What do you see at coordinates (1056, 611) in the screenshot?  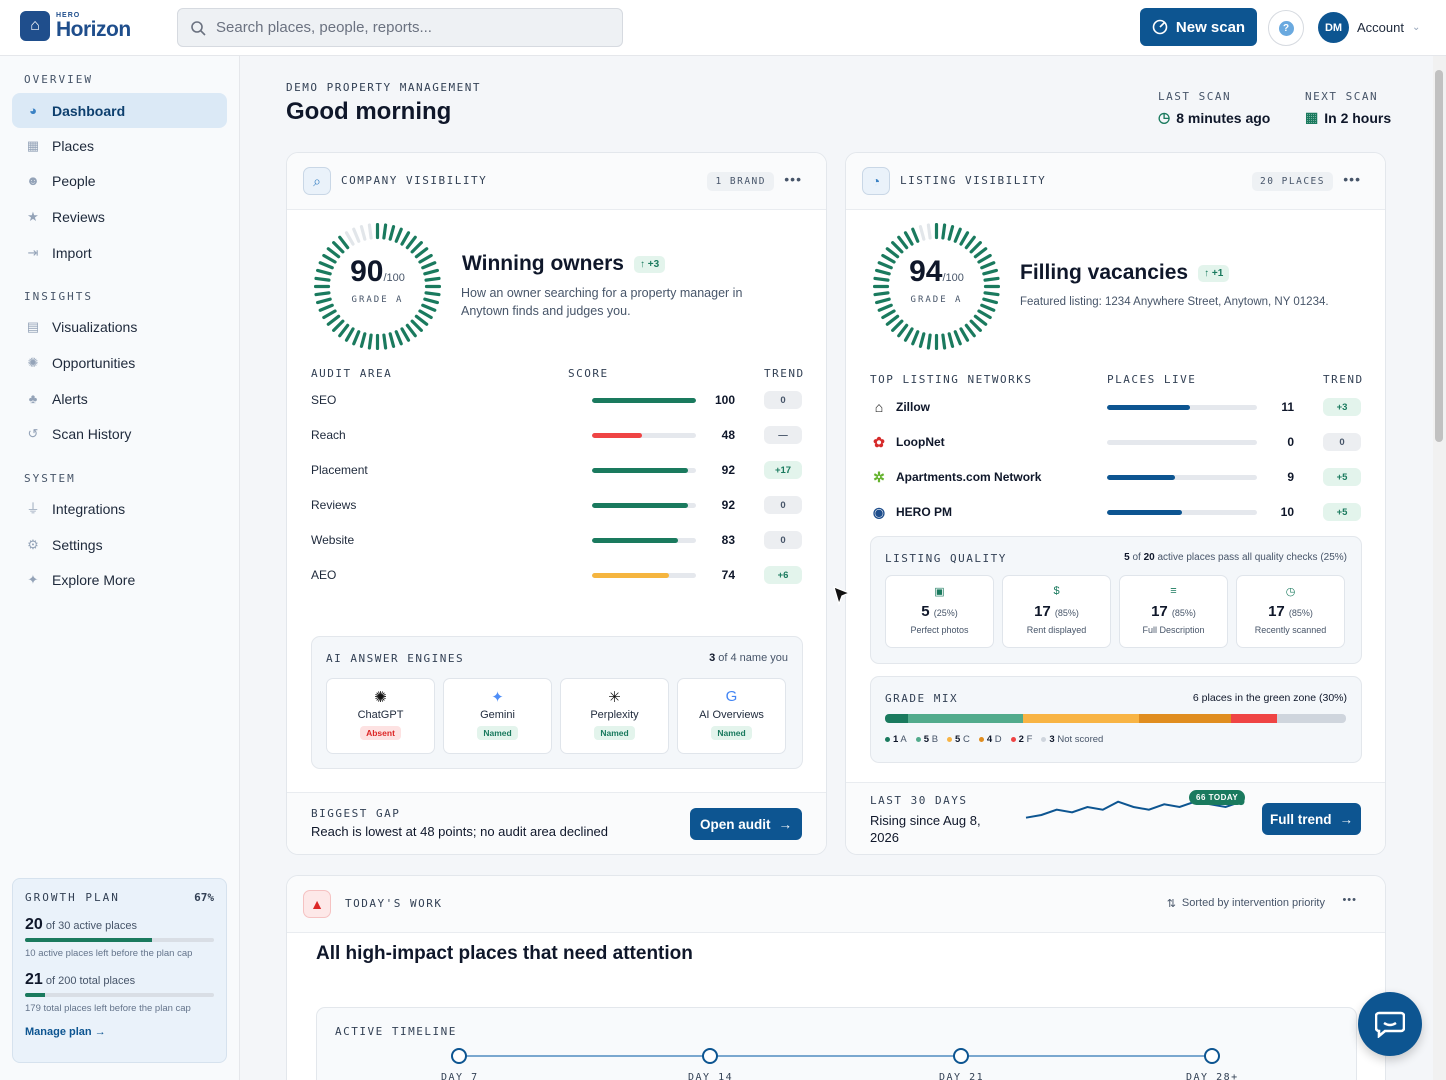 I see `quality-card: $17 (85%) Rent displayed` at bounding box center [1056, 611].